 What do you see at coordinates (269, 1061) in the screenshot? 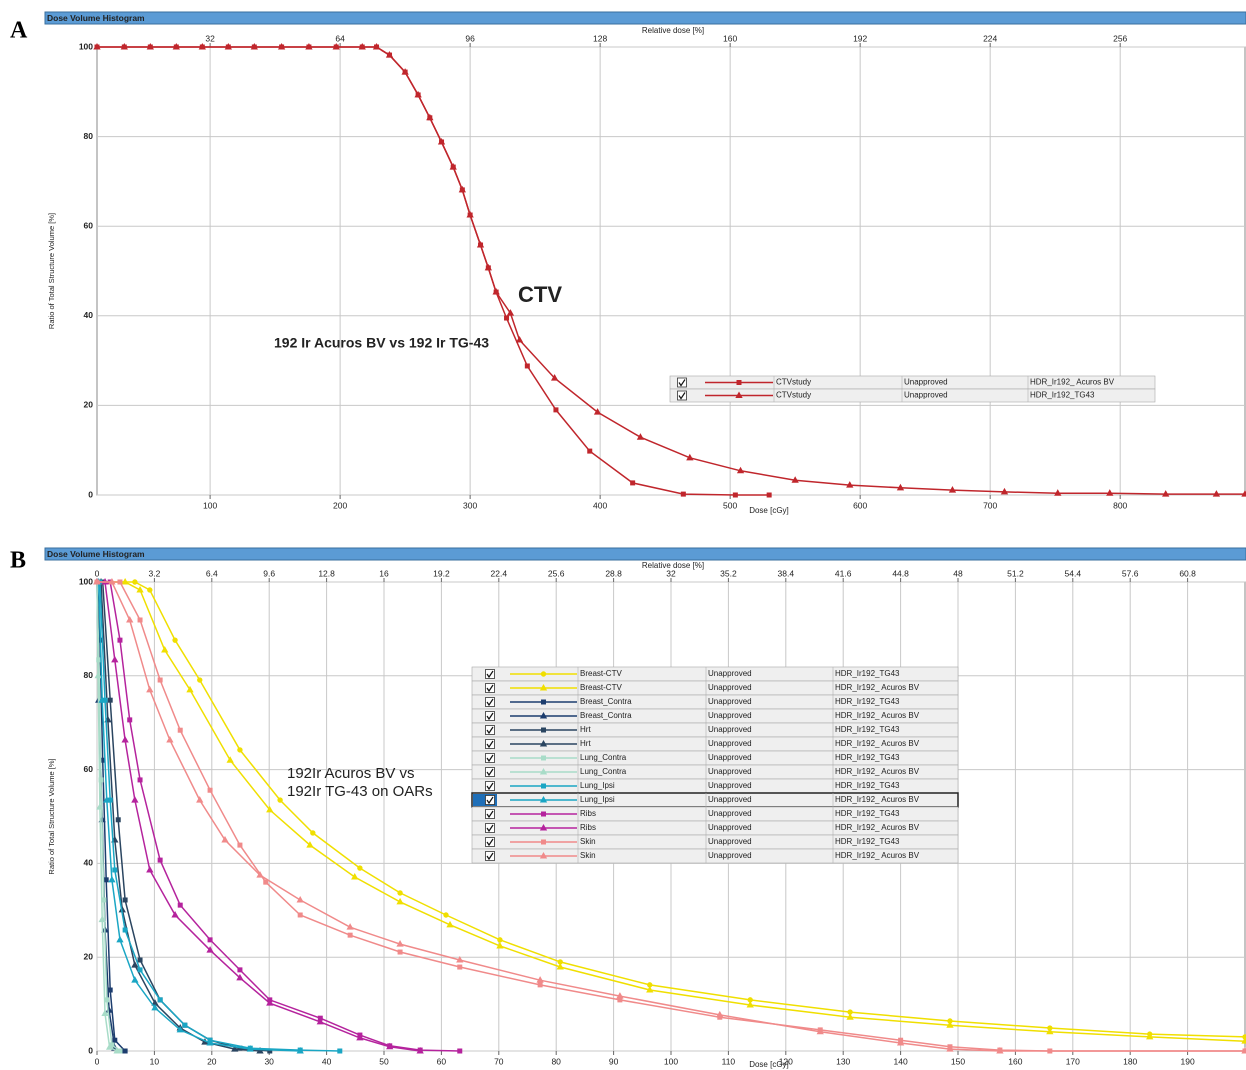
I see `x-tick-label: 30` at bounding box center [269, 1061].